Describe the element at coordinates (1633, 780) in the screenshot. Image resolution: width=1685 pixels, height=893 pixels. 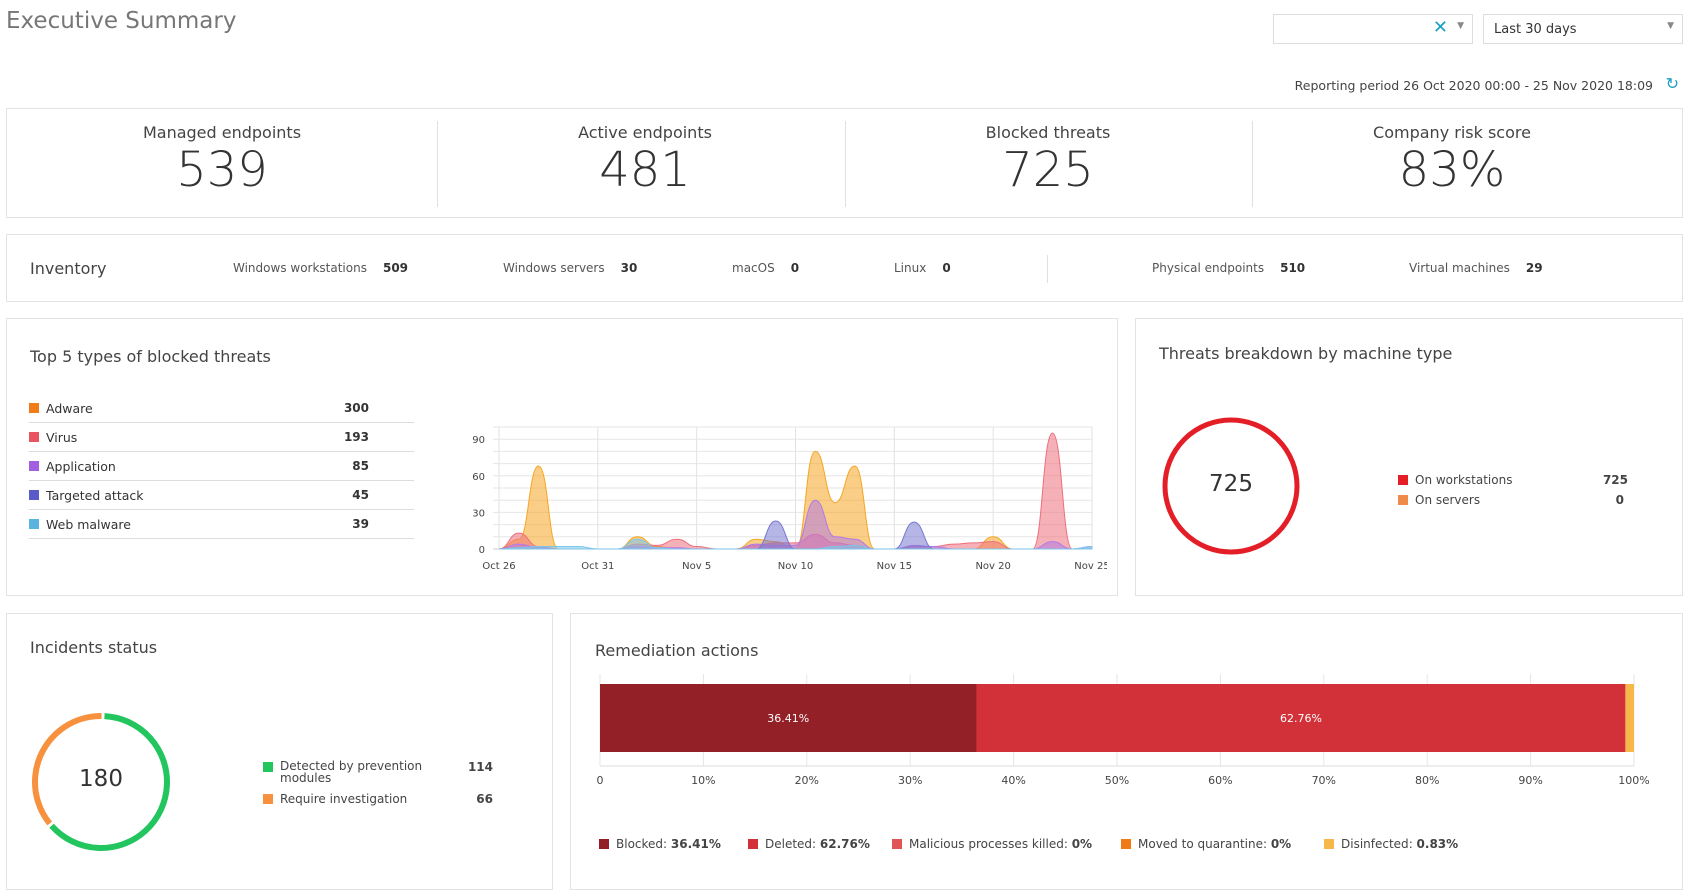
I see `x-tick-label: 100%` at that location.